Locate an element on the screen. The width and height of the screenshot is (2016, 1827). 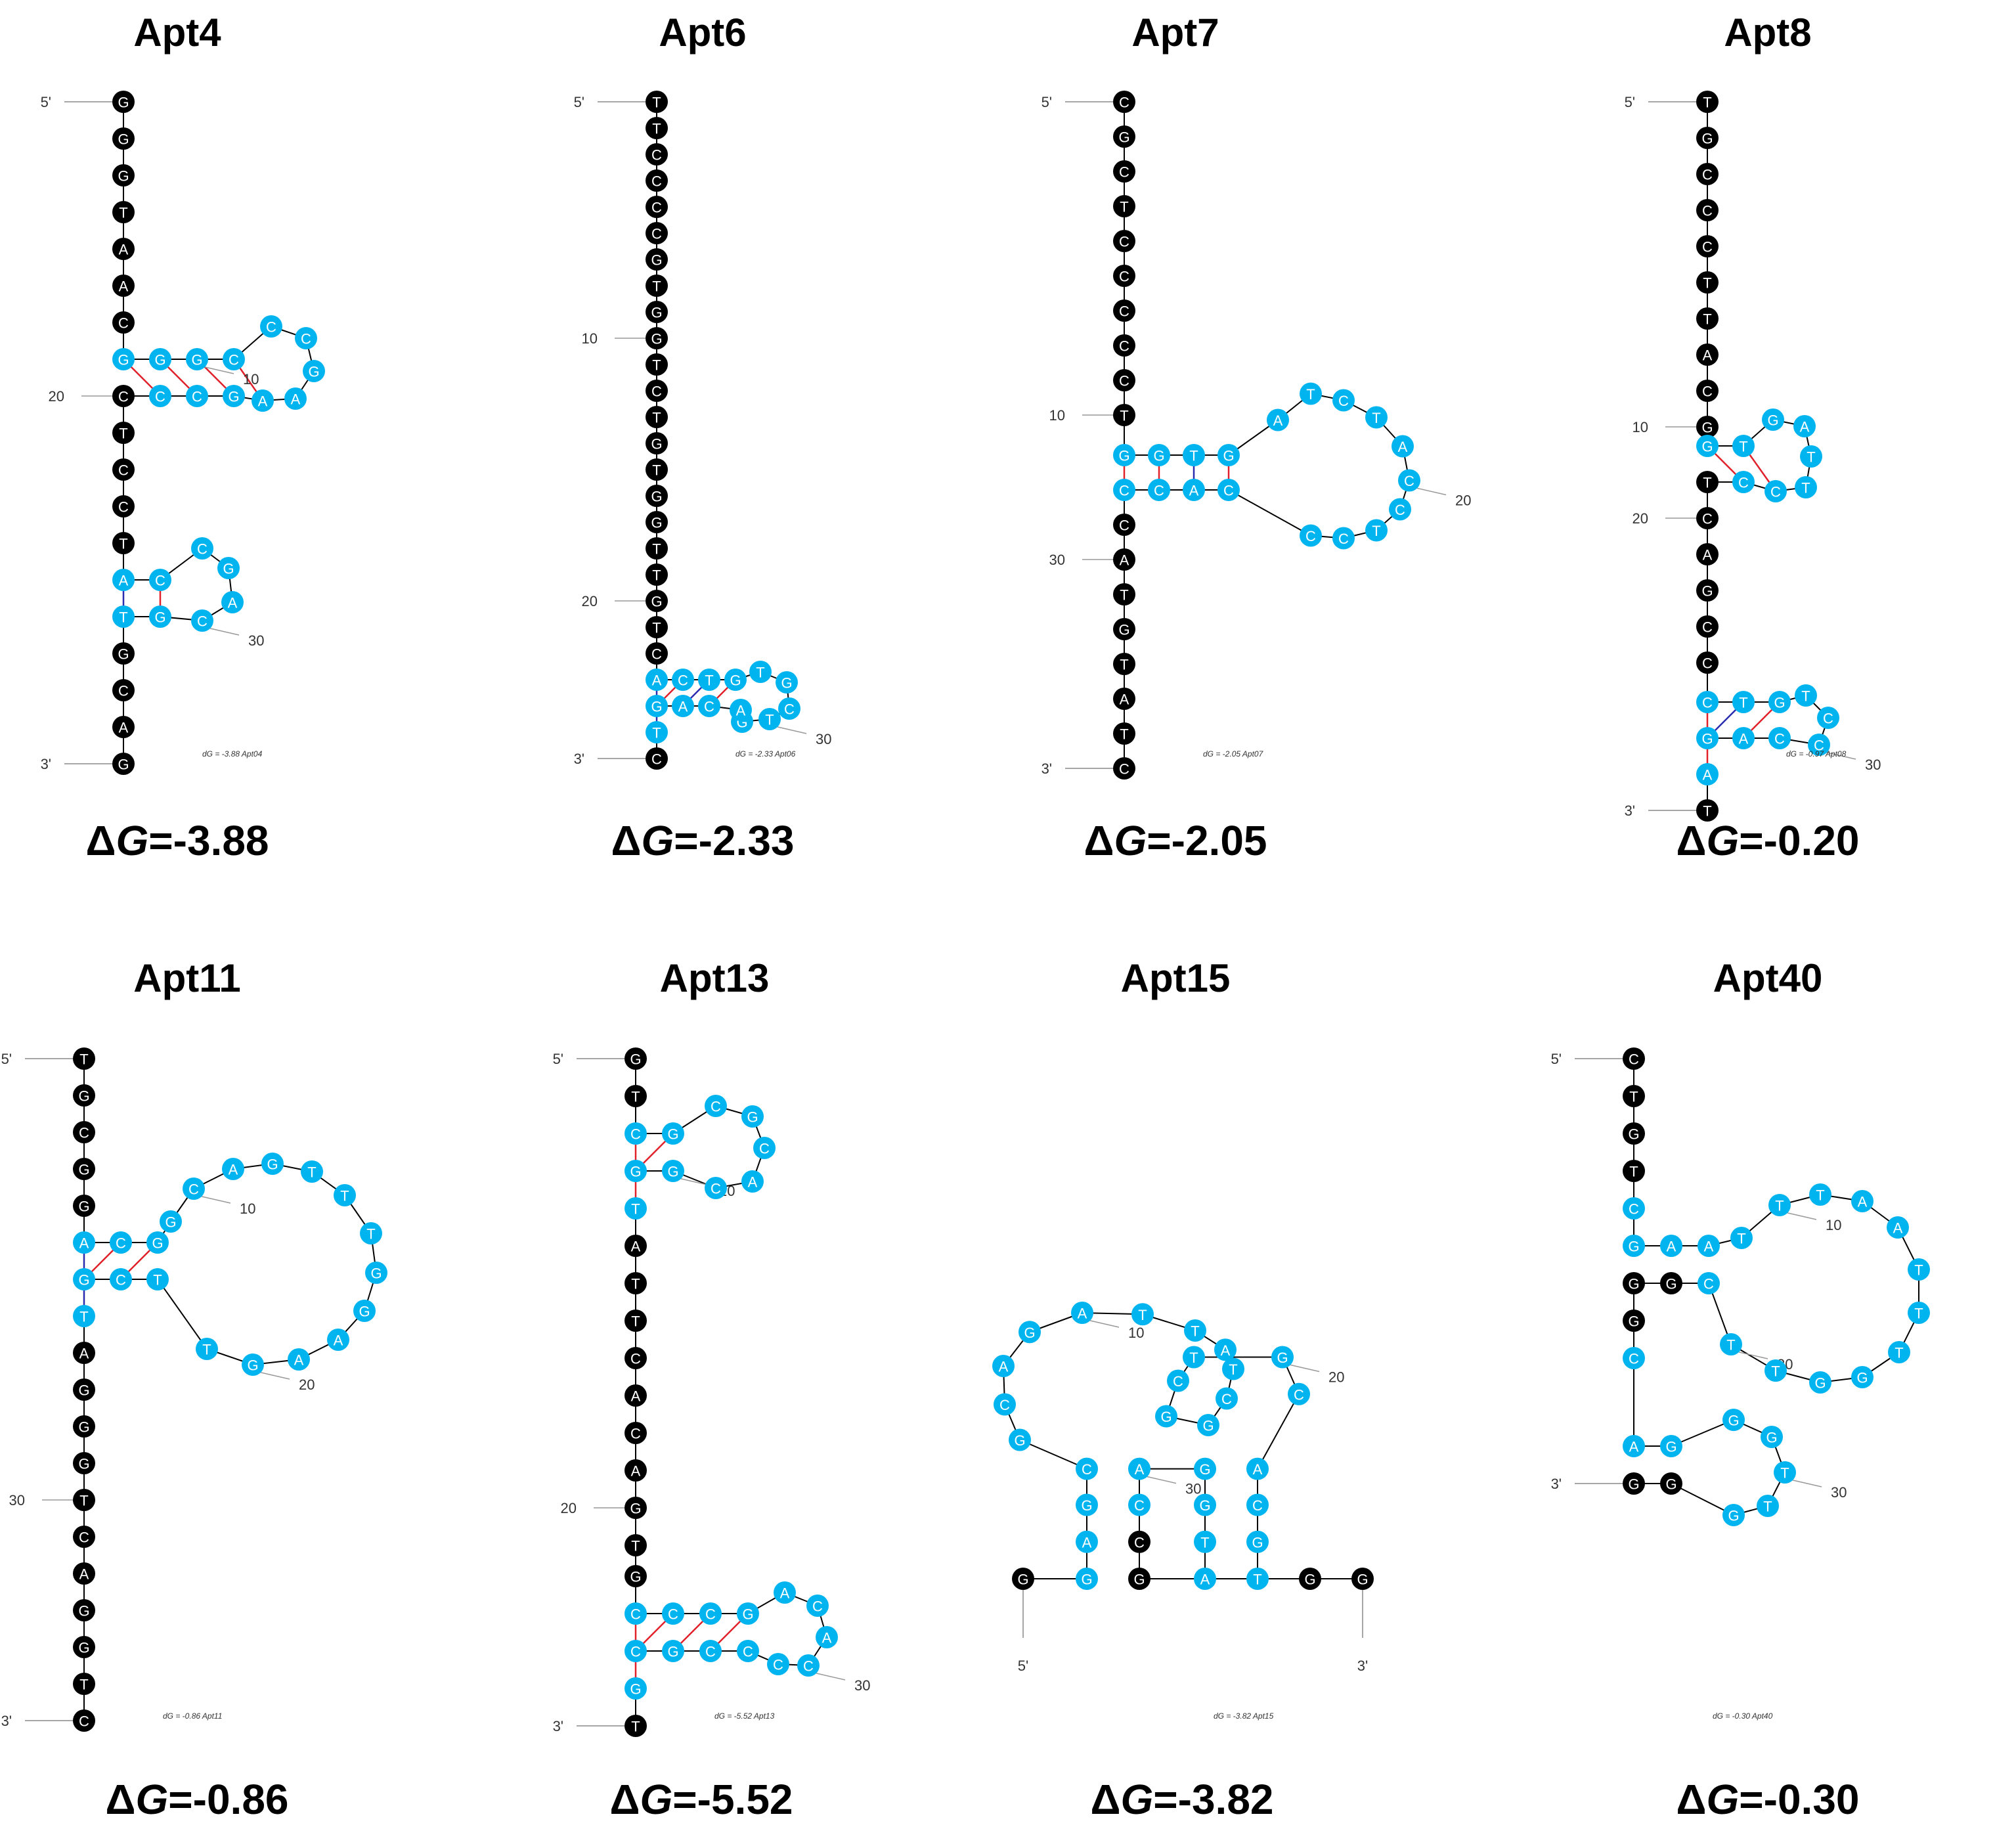
position-number-leader is located at coordinates (831, 1677).